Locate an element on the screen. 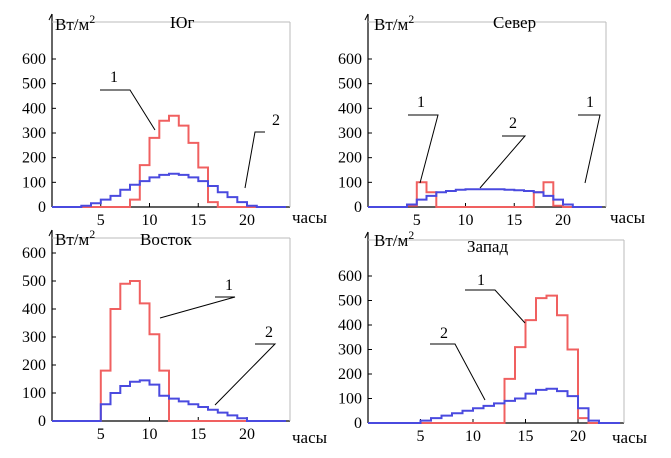 The height and width of the screenshot is (458, 671). chart-title: Север is located at coordinates (514, 22).